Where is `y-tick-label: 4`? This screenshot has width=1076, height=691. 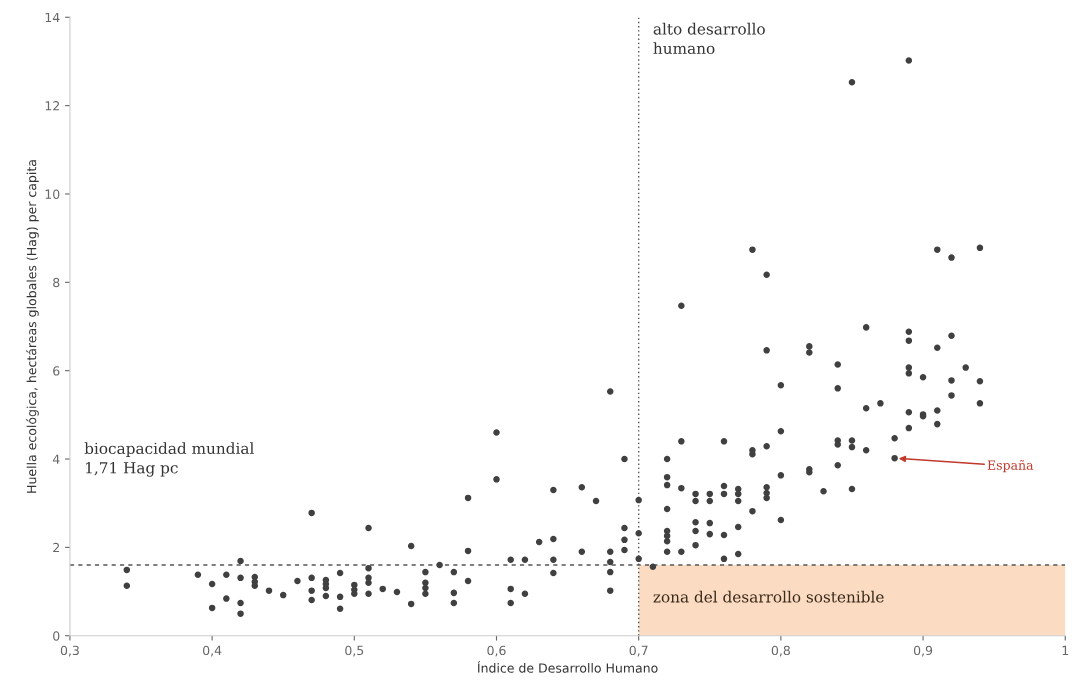 y-tick-label: 4 is located at coordinates (56, 459).